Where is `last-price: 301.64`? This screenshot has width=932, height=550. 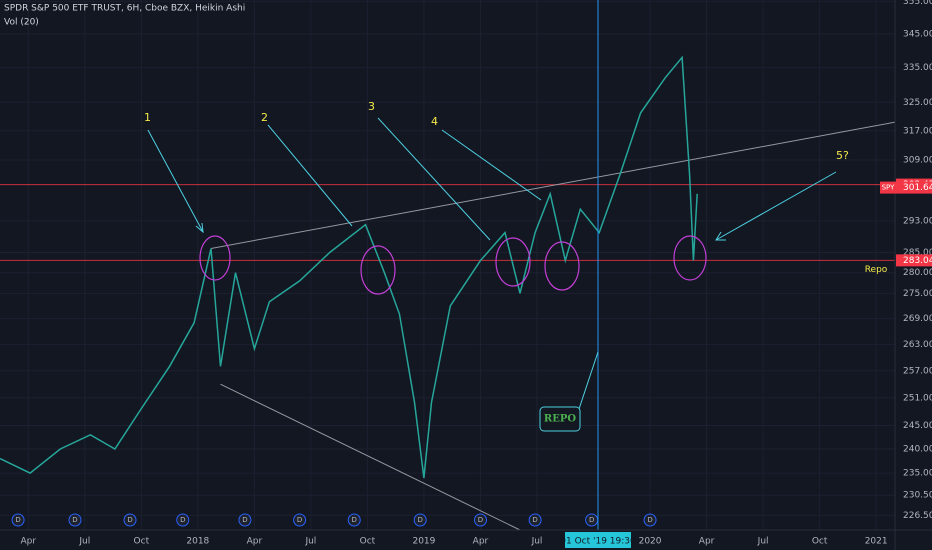
last-price: 301.64 is located at coordinates (917, 188).